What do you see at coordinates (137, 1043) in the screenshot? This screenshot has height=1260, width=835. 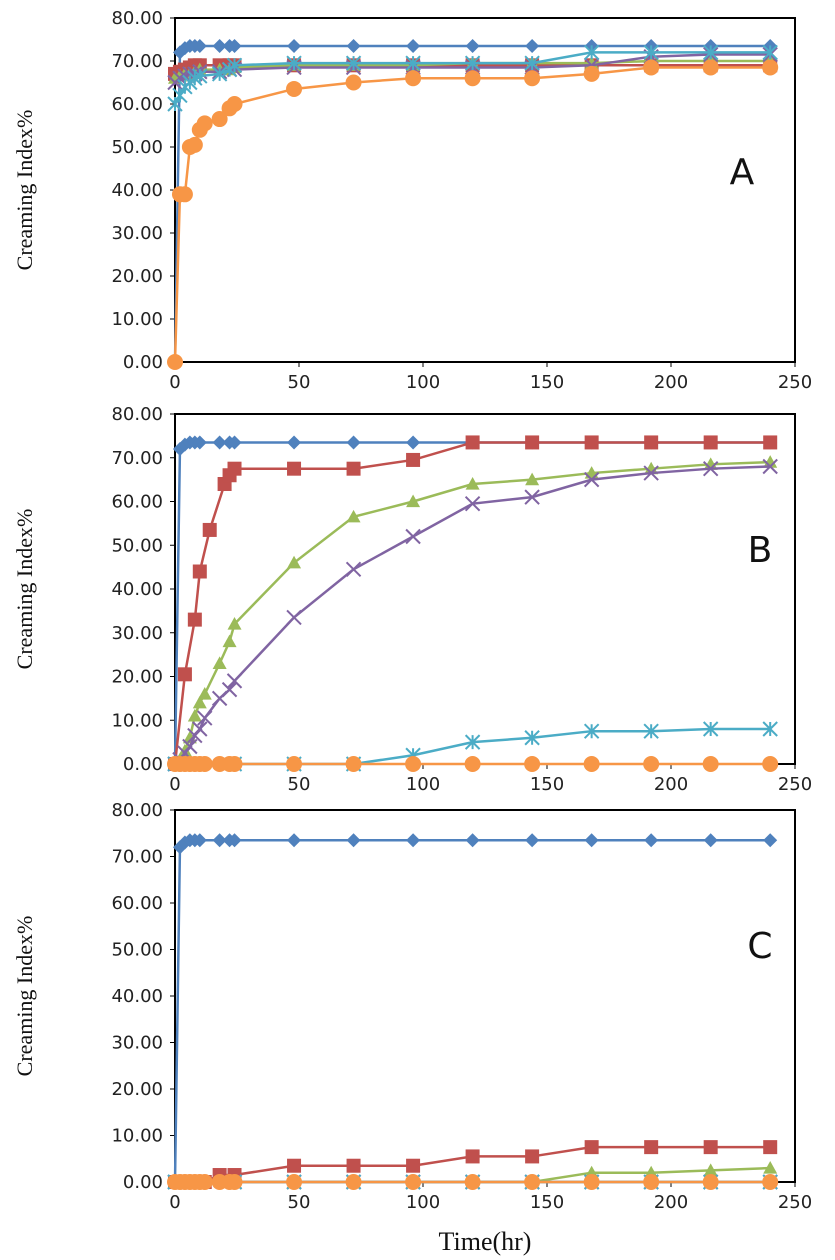 I see `y-tick-label: 30.00` at bounding box center [137, 1043].